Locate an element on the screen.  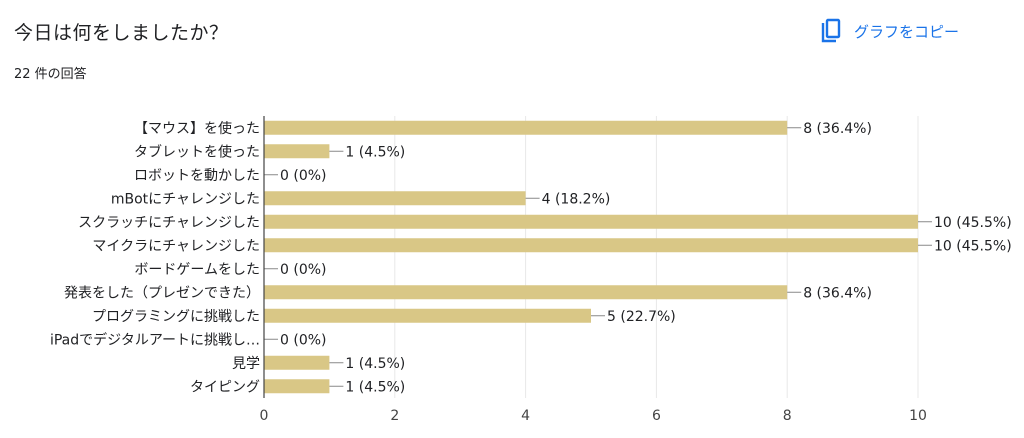
x-tick-label-6: 6 is located at coordinates (656, 416).